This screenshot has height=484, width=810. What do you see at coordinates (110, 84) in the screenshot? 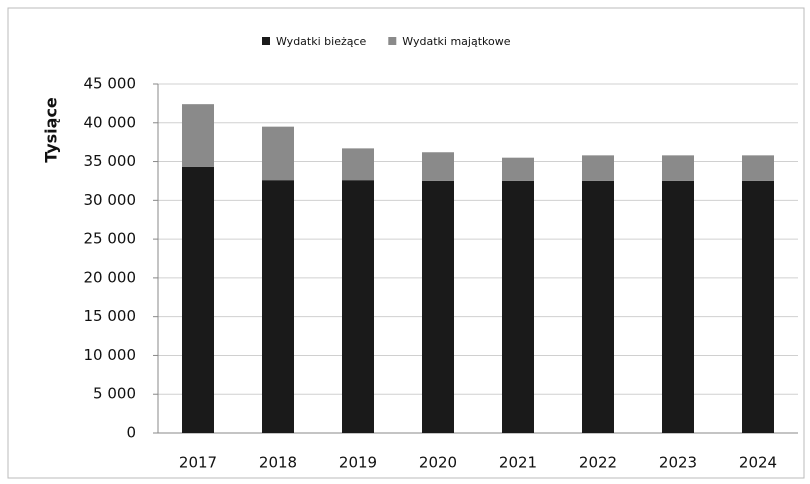
I see `y-tick-label: 45 000` at bounding box center [110, 84].